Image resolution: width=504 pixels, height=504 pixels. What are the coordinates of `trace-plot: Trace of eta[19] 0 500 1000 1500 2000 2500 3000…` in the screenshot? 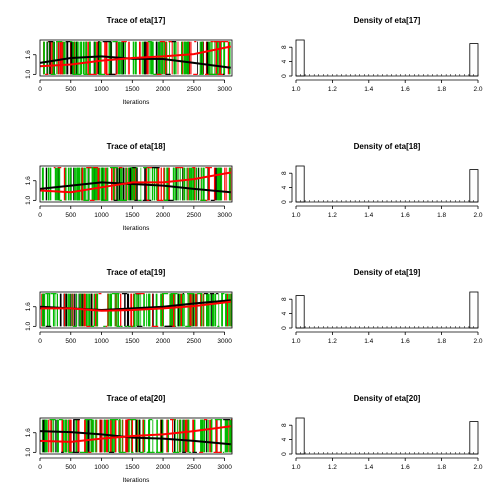 It's located at (129, 306).